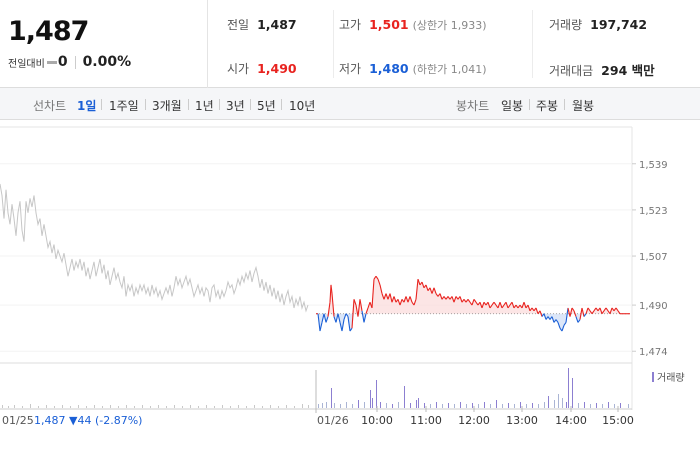 The height and width of the screenshot is (450, 700). Describe the element at coordinates (653, 257) in the screenshot. I see `y-tick-label: 1,507` at that location.